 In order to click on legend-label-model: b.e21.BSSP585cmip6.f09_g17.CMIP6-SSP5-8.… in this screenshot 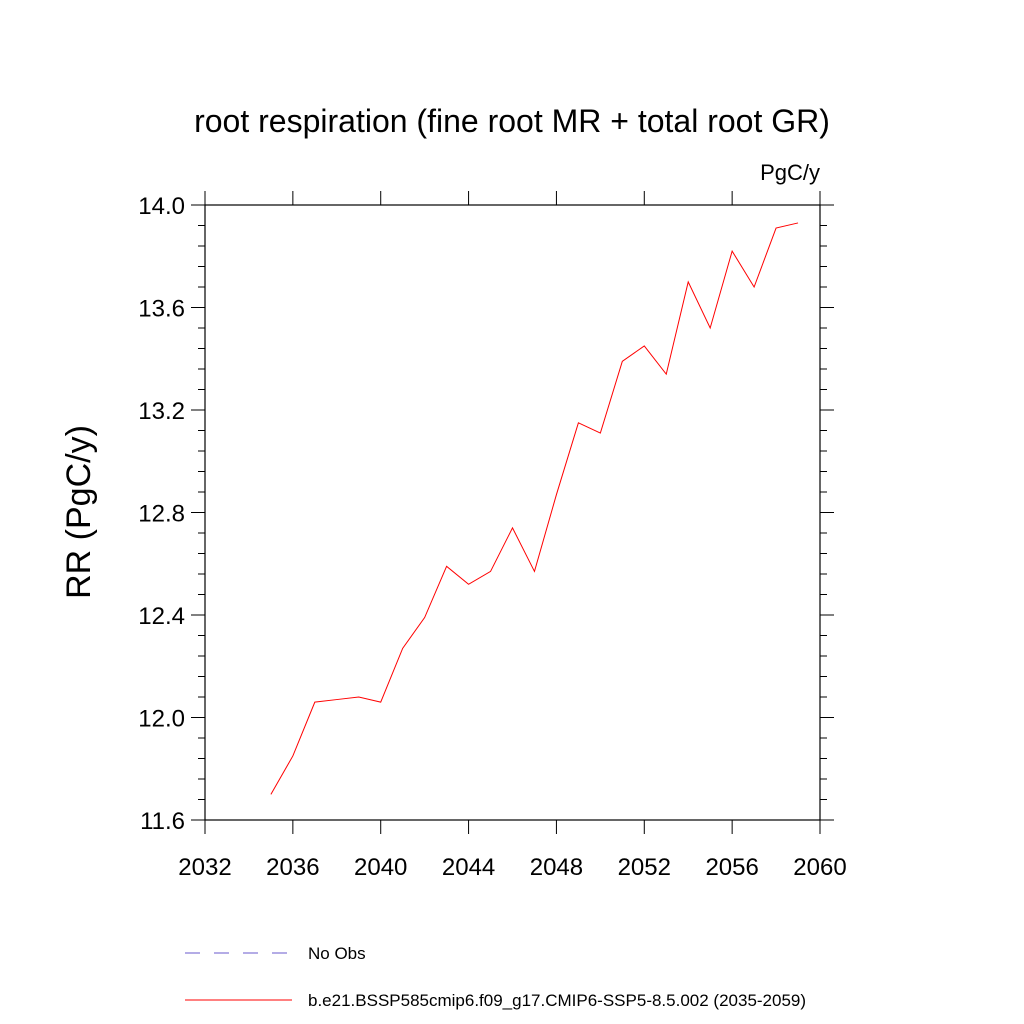, I will do `click(557, 1000)`.